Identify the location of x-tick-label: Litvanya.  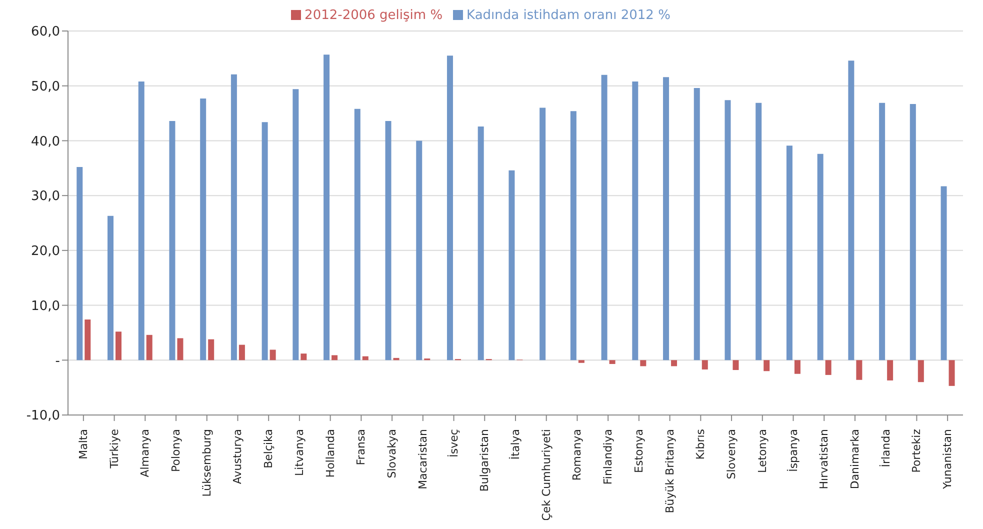
(299, 452).